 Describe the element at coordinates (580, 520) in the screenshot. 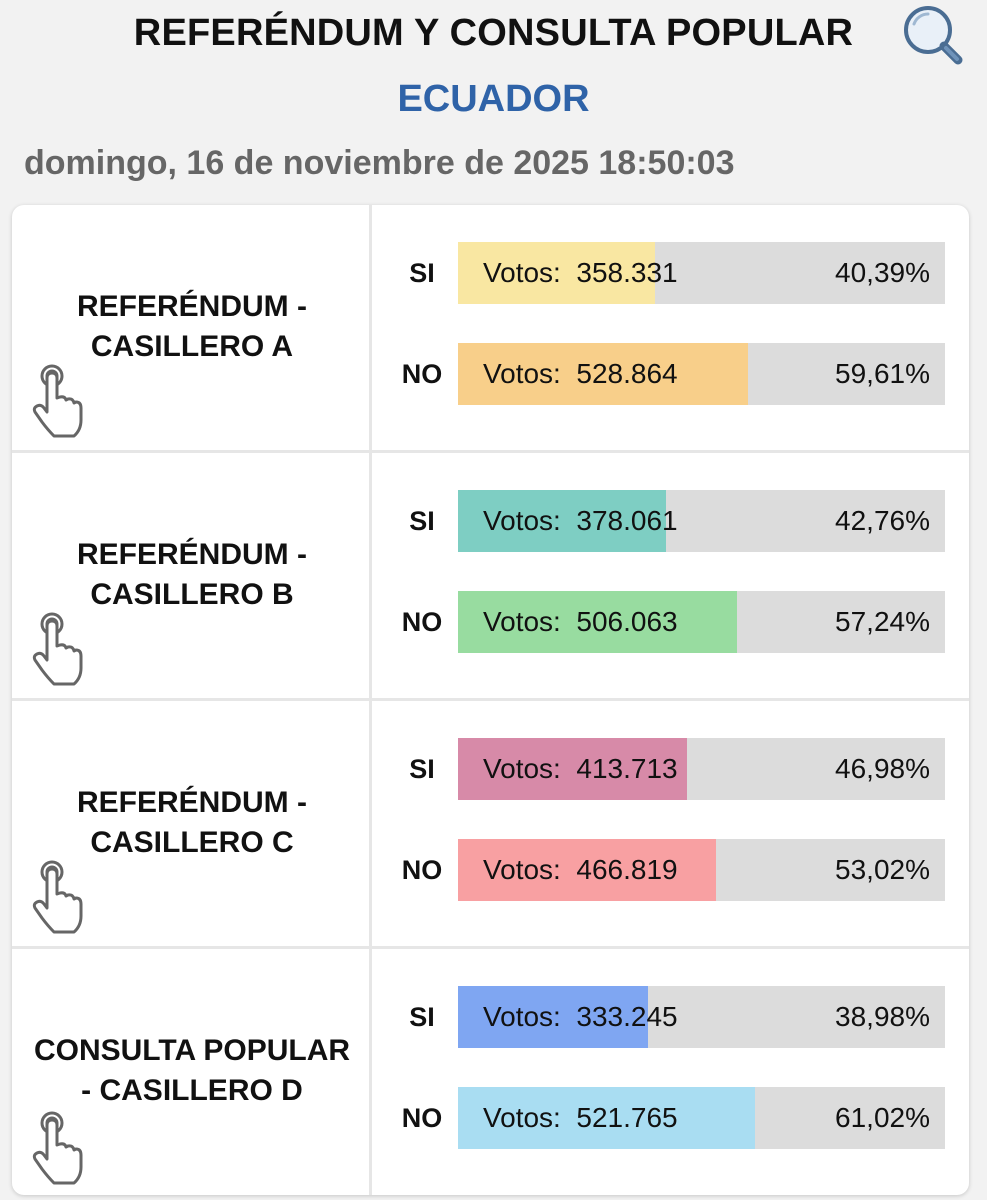

I see `votes-count: Votos: 378.061` at that location.